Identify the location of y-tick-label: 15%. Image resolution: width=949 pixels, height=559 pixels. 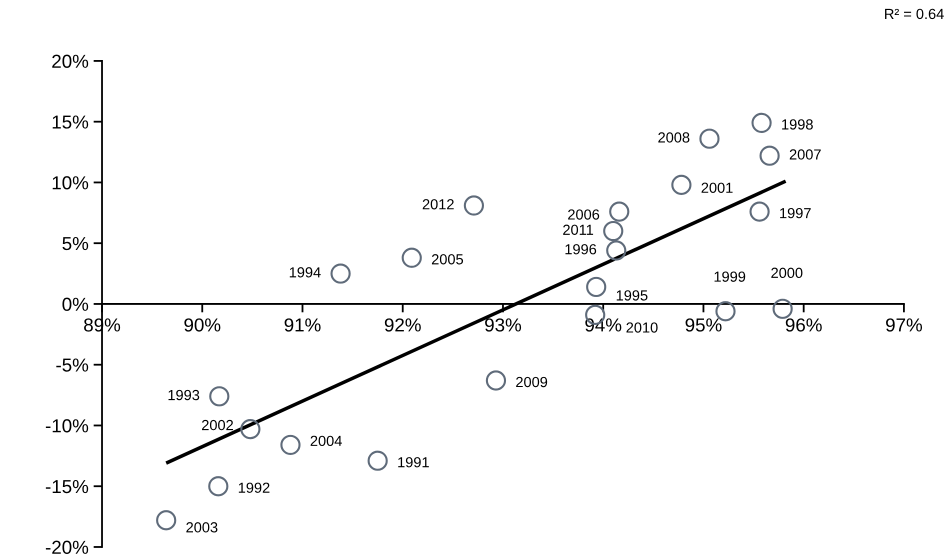
(70, 122).